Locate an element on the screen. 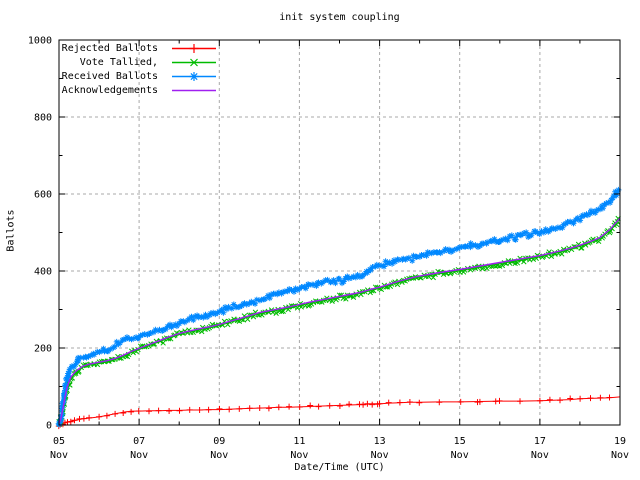  svg-text: 1000 is located at coordinates (40, 41).